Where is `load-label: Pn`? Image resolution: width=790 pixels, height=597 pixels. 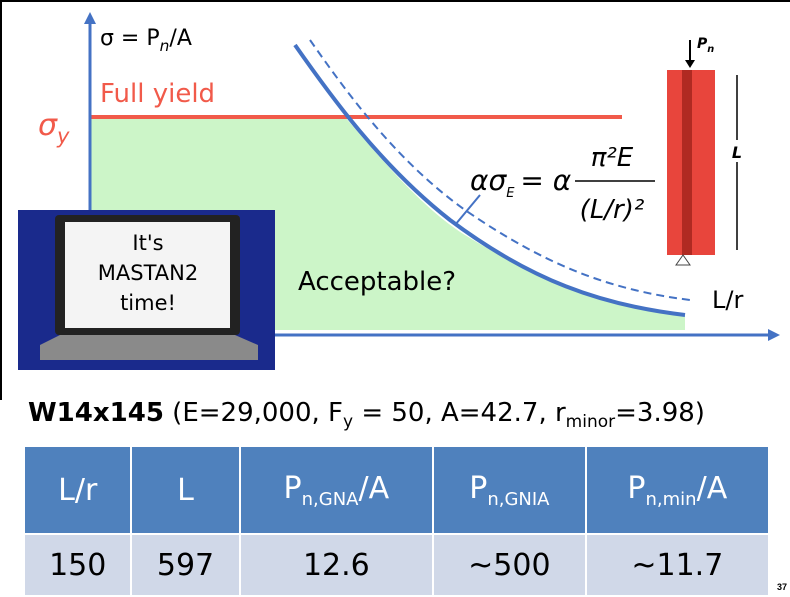 load-label: Pn is located at coordinates (705, 45).